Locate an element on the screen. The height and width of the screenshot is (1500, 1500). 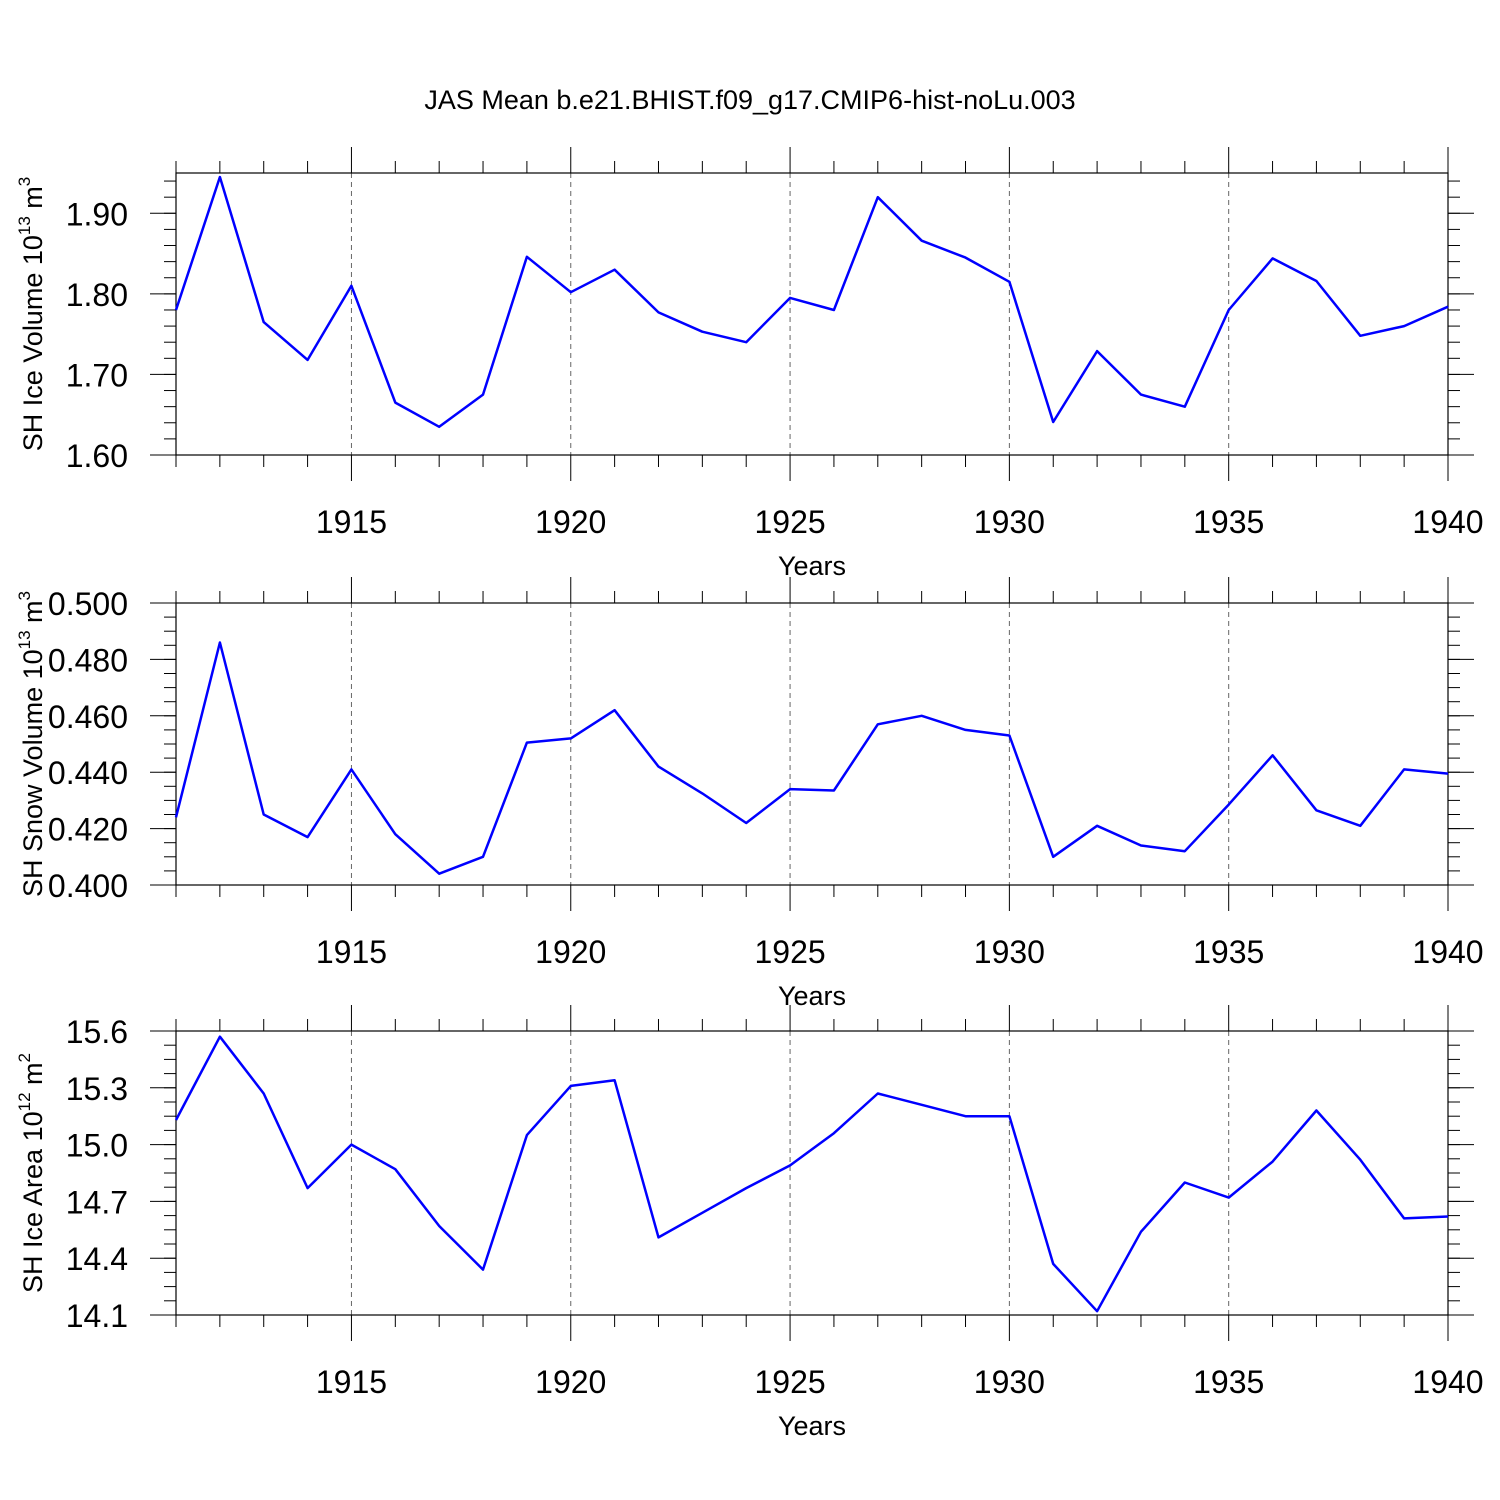
y-tick-label: 15.6 is located at coordinates (97, 1032).